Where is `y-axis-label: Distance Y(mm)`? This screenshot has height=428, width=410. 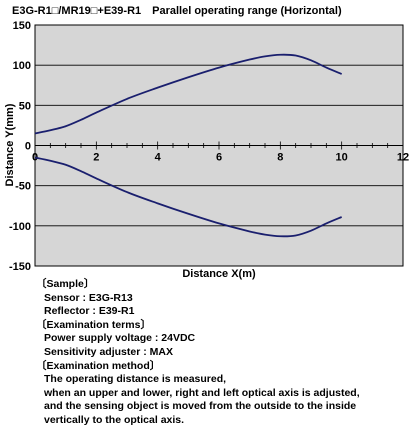 y-axis-label: Distance Y(mm) is located at coordinates (10, 144).